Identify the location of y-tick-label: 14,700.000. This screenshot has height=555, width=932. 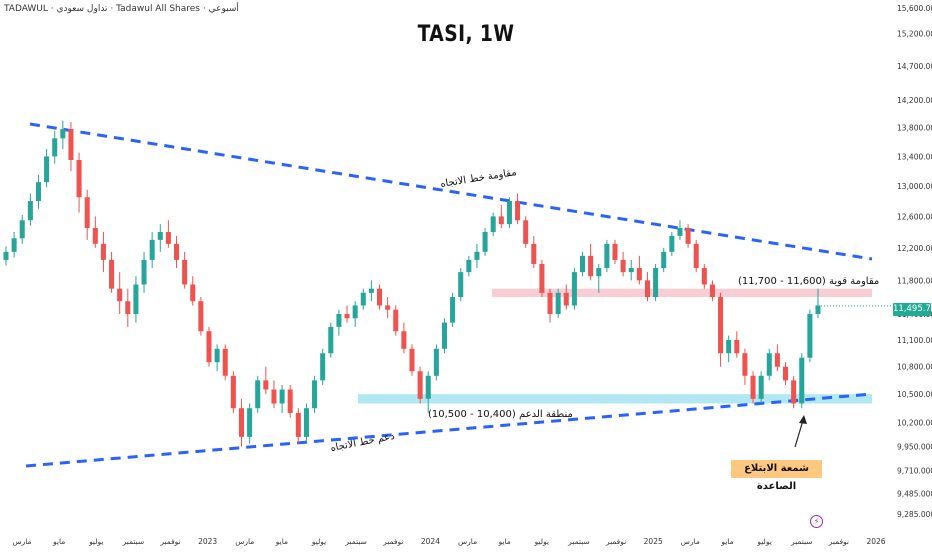
(914, 66).